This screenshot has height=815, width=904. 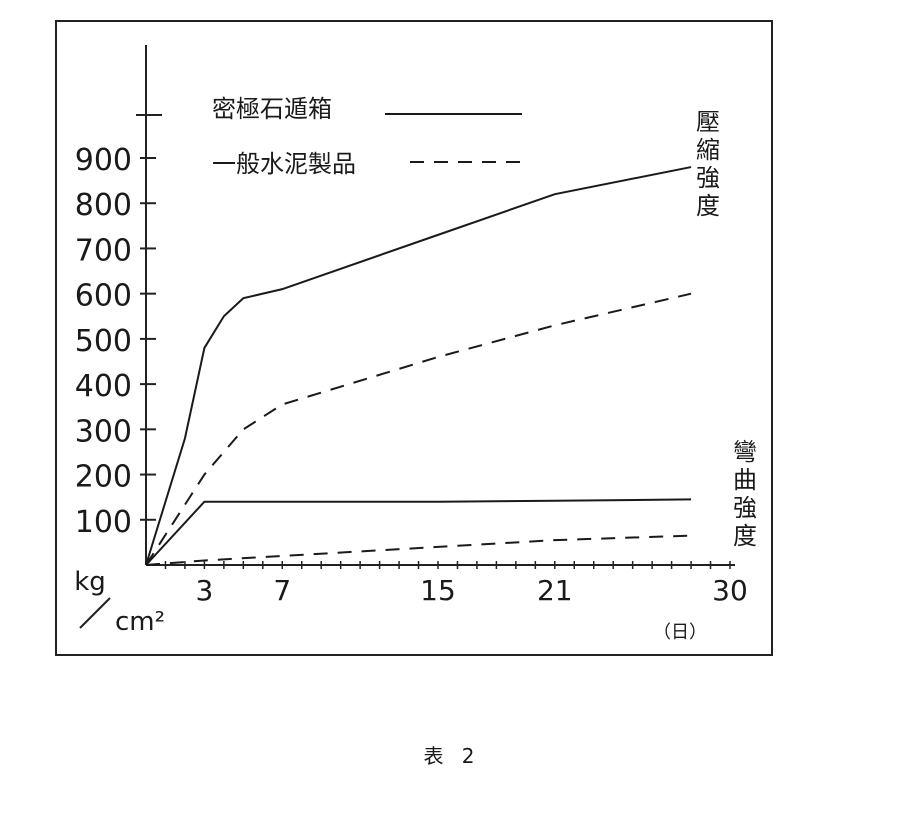 What do you see at coordinates (103, 341) in the screenshot?
I see `y-tick-label-500: 500` at bounding box center [103, 341].